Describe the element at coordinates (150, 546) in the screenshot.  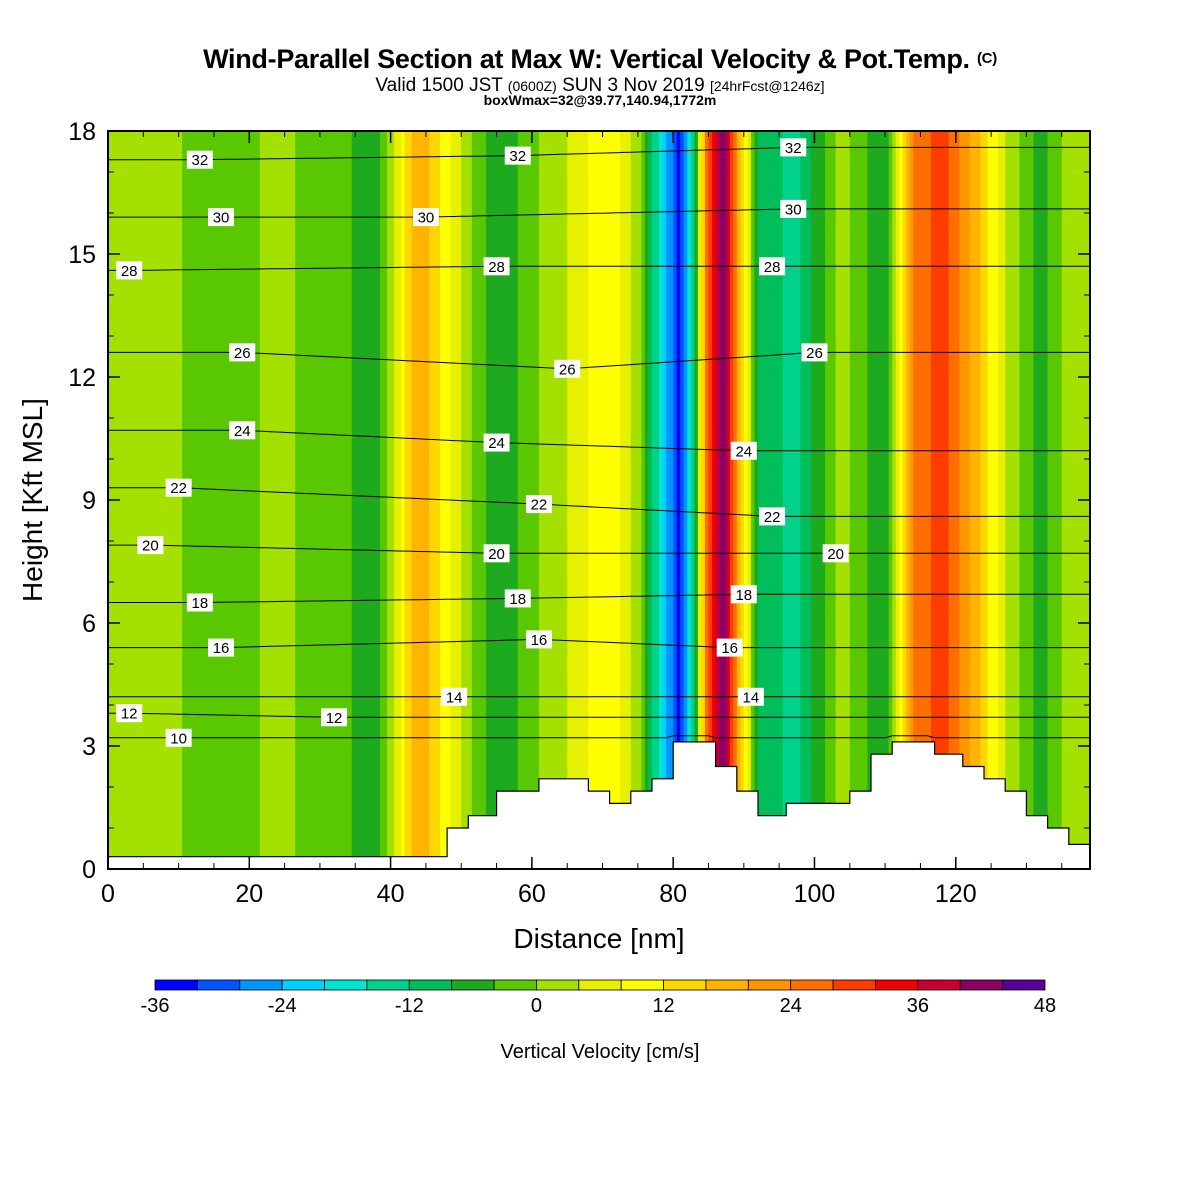
I see `theta-label-text: 20` at that location.